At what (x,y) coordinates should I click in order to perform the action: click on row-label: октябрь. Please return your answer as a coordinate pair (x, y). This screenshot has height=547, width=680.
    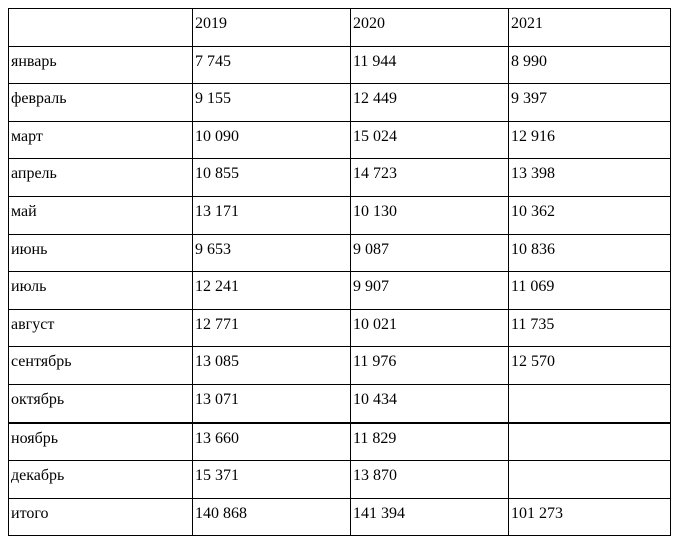
    Looking at the image, I should click on (100, 403).